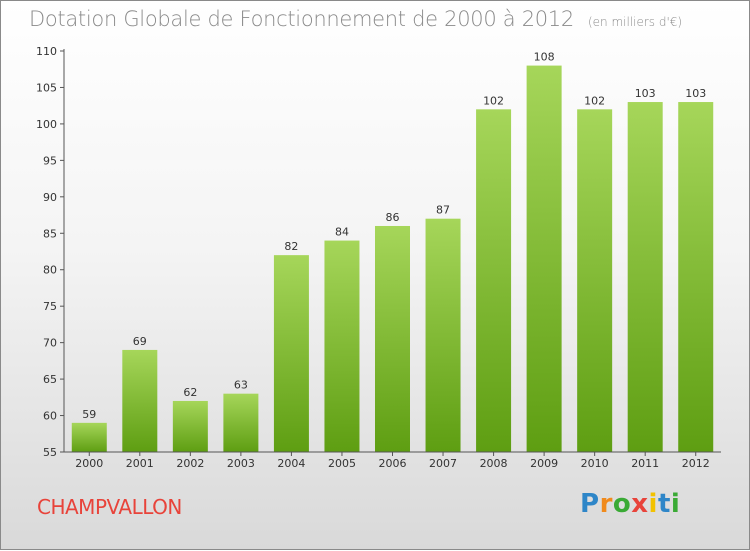 The height and width of the screenshot is (551, 750). What do you see at coordinates (393, 463) in the screenshot?
I see `x-tick-label-2006: 2006` at bounding box center [393, 463].